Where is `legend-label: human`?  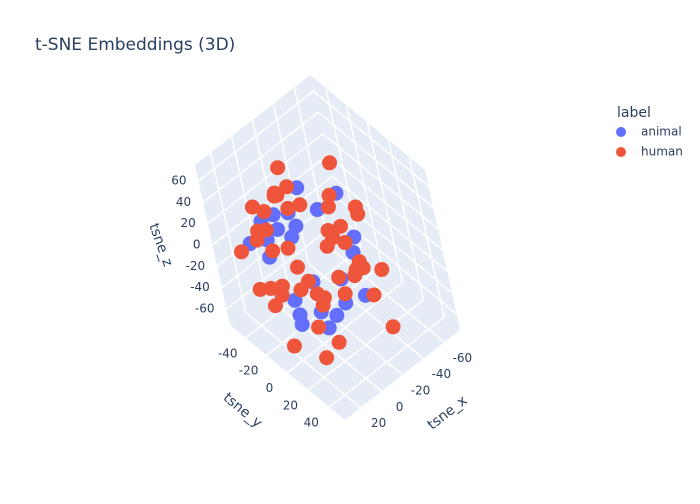
legend-label: human is located at coordinates (662, 152).